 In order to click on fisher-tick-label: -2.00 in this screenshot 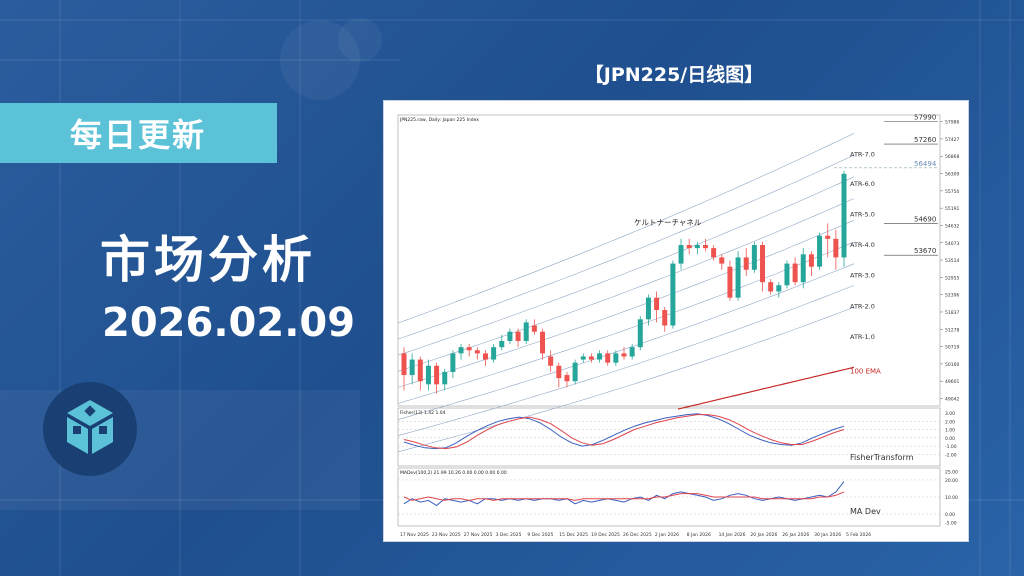, I will do `click(951, 455)`.